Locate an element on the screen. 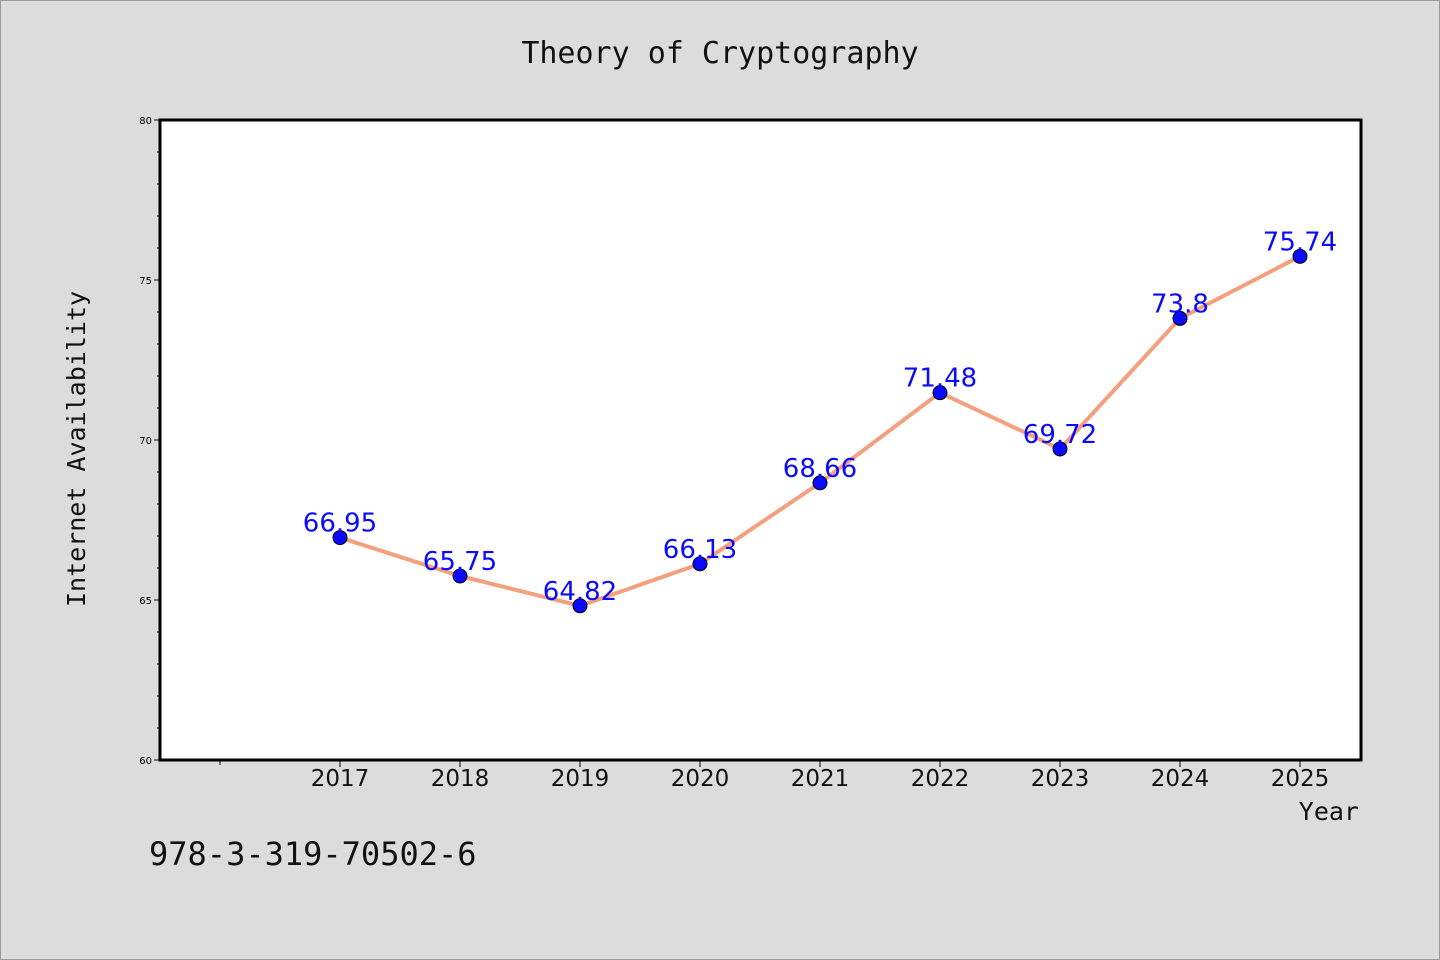 This screenshot has height=960, width=1440. data-label: 64.82 is located at coordinates (580, 592).